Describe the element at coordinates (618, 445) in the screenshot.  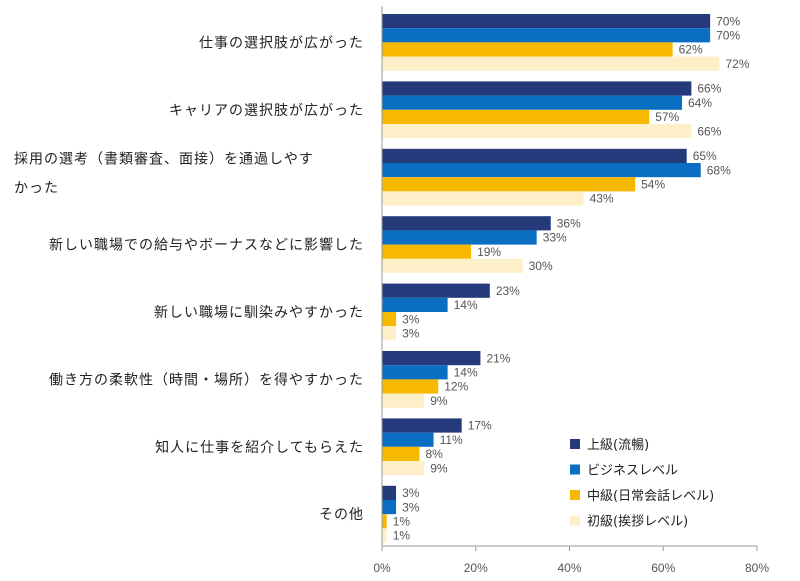
I see `legend-label: 上級(流暢)` at that location.